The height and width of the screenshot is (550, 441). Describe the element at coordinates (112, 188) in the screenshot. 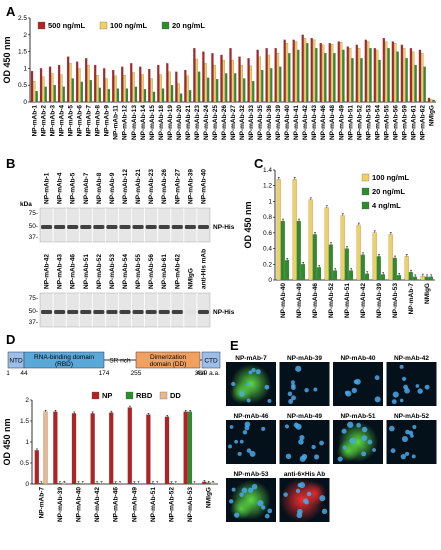

I see `lane-label: NP-mAb-9` at that location.